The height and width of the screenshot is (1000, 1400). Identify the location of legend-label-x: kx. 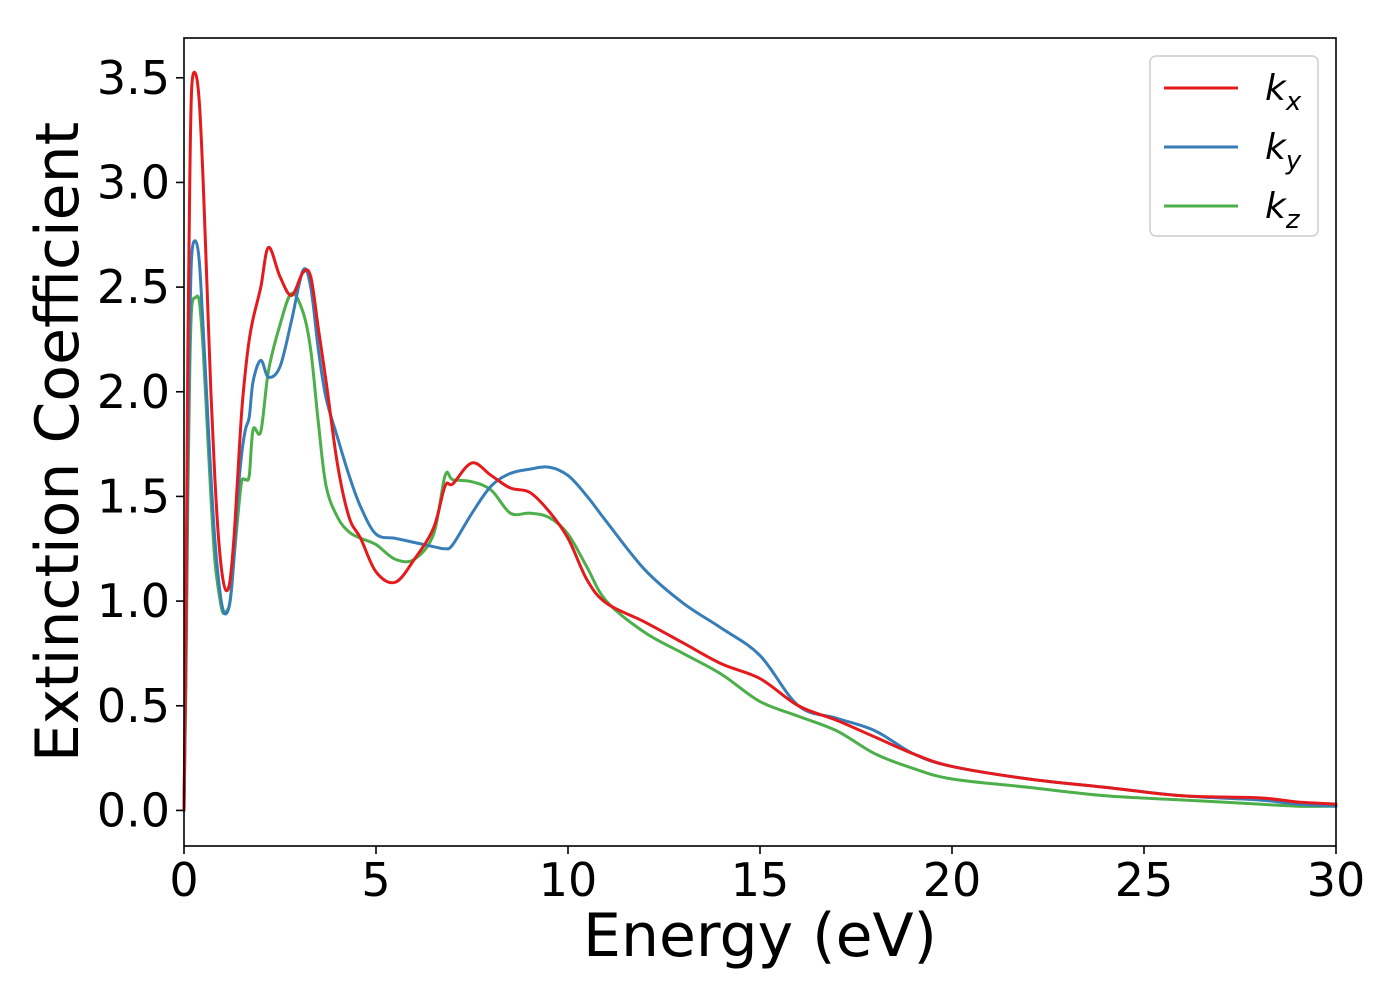
(1283, 92).